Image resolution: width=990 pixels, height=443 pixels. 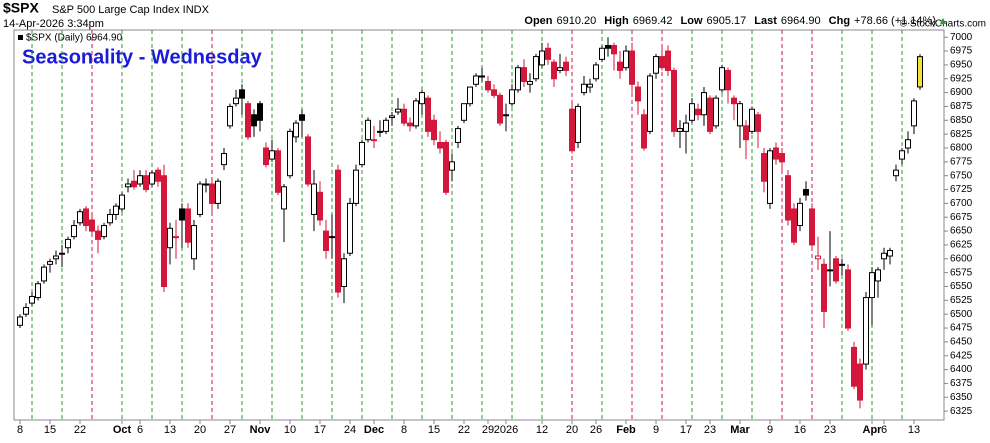 What do you see at coordinates (961, 37) in the screenshot?
I see `y-tick-label: 7000` at bounding box center [961, 37].